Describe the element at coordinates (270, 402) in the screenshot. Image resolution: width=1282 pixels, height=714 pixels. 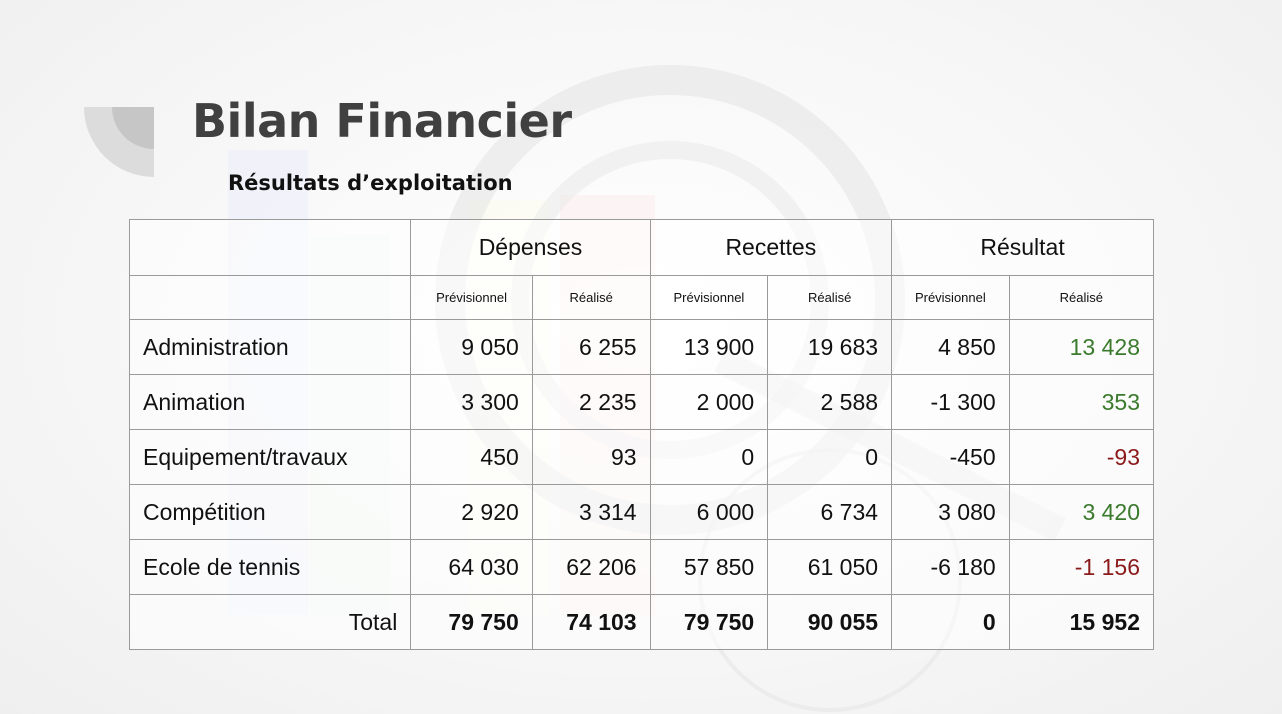
I see `row-label: Animation` at that location.